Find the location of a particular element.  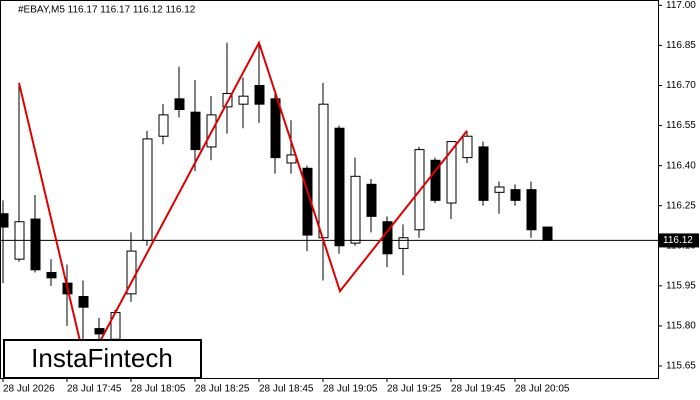

x-tick-label: 28 Jul 19:45 is located at coordinates (478, 389).